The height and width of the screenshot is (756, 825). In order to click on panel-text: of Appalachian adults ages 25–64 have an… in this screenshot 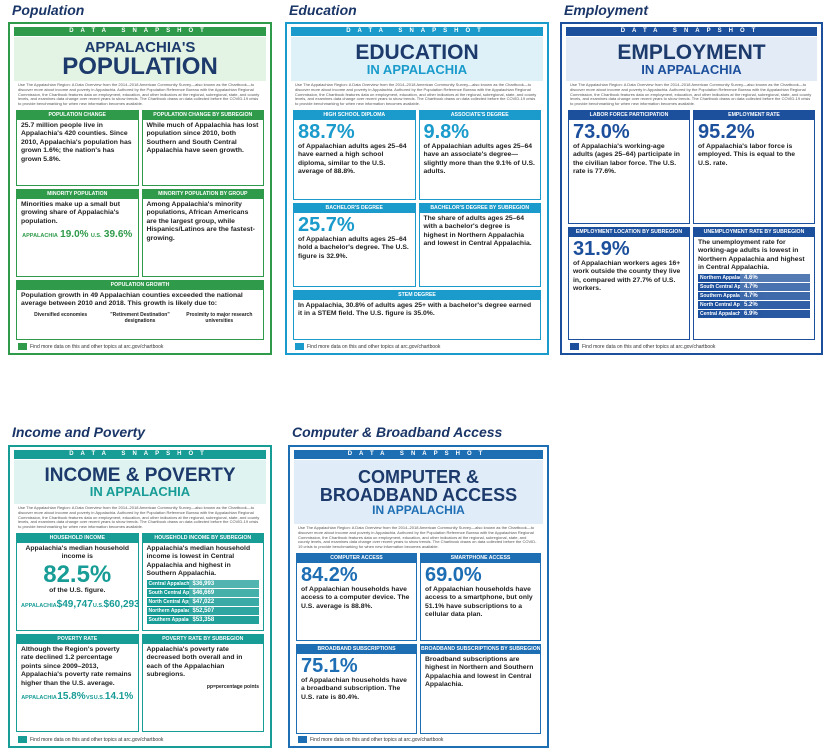, I will do `click(479, 159)`.